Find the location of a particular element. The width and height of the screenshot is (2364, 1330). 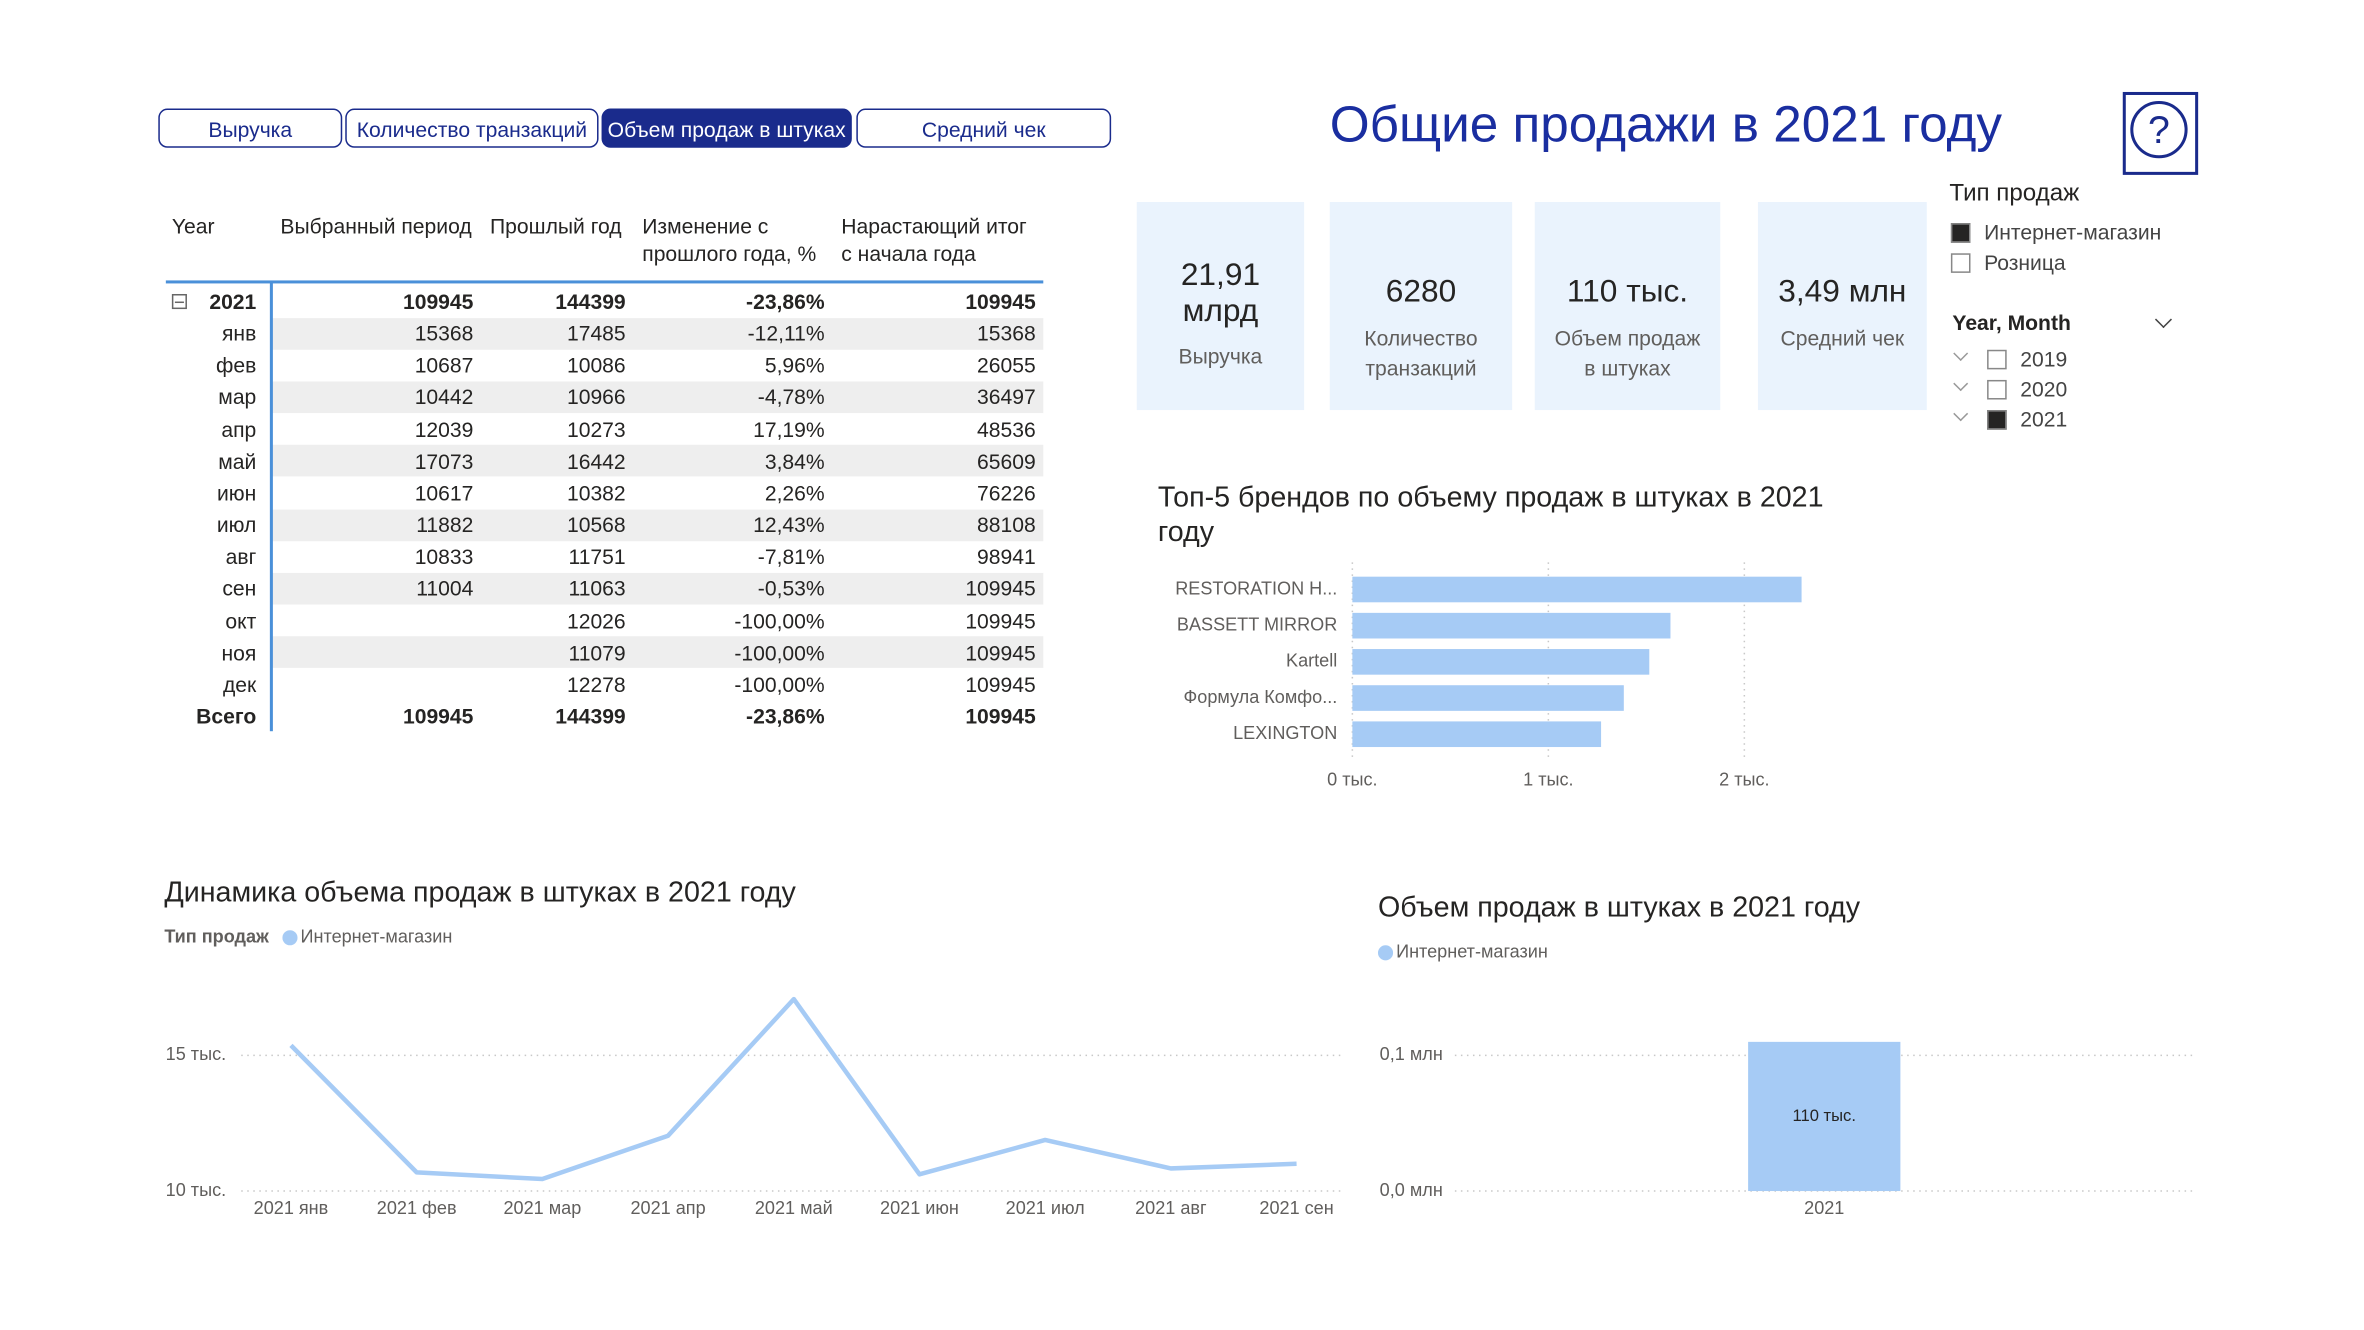

table-cell: 10382 is located at coordinates (596, 492).